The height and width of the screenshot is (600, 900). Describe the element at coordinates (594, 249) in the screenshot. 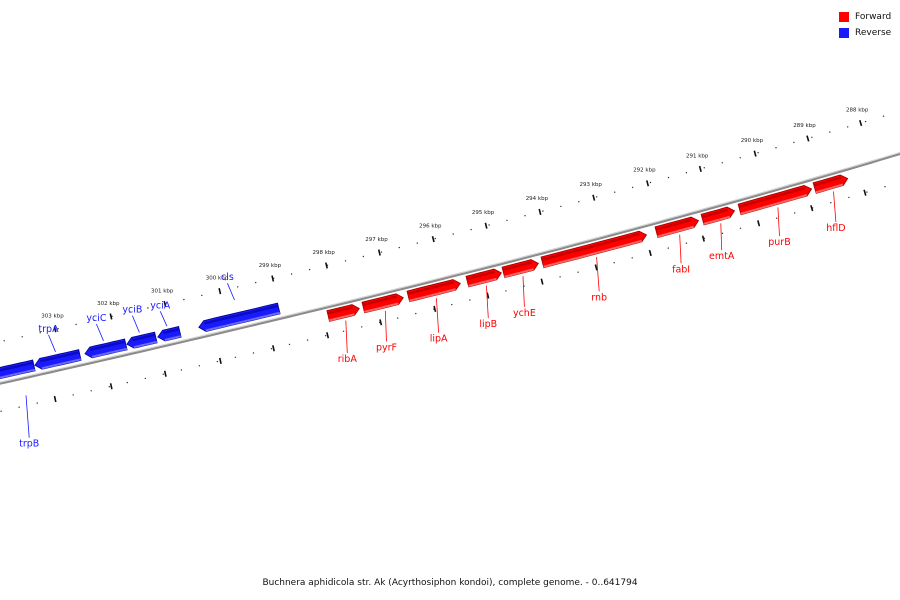

I see `gene-rnb` at that location.